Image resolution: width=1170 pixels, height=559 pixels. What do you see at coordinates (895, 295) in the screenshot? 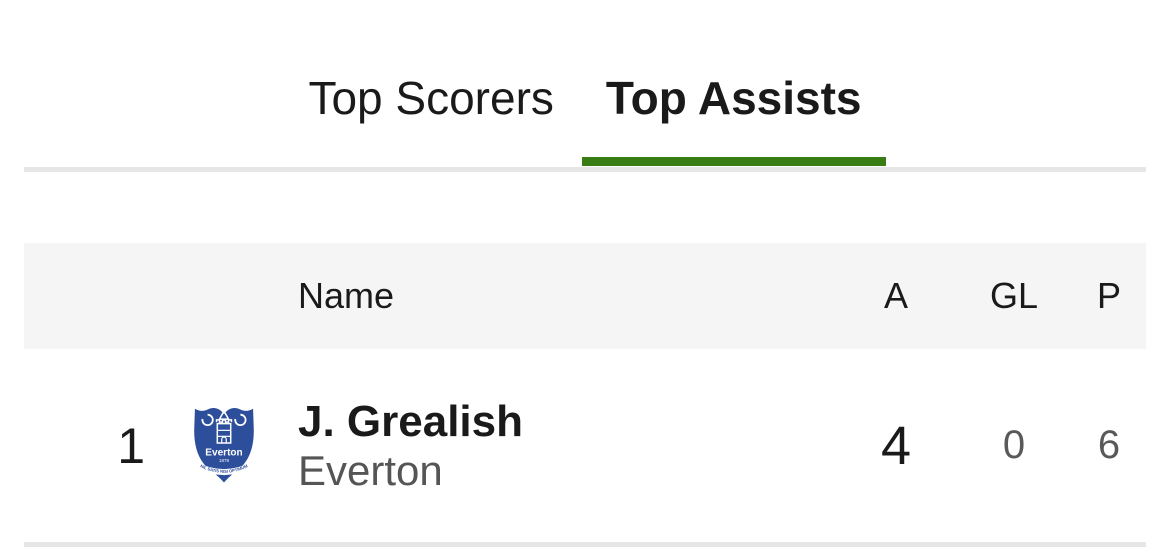
I see `header-assists: A` at bounding box center [895, 295].